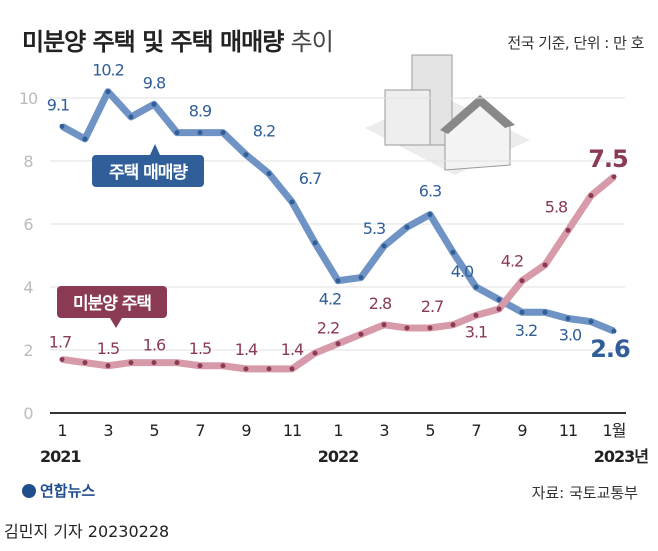  I want to click on data-label: 2.7, so click(432, 306).